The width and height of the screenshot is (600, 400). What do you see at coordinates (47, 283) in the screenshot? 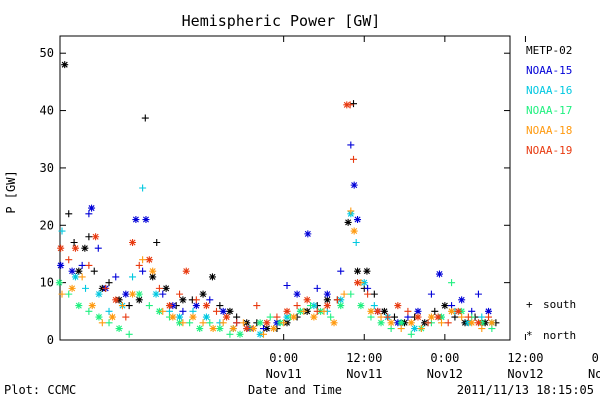
I see `y-tick-label: 10` at bounding box center [47, 283].